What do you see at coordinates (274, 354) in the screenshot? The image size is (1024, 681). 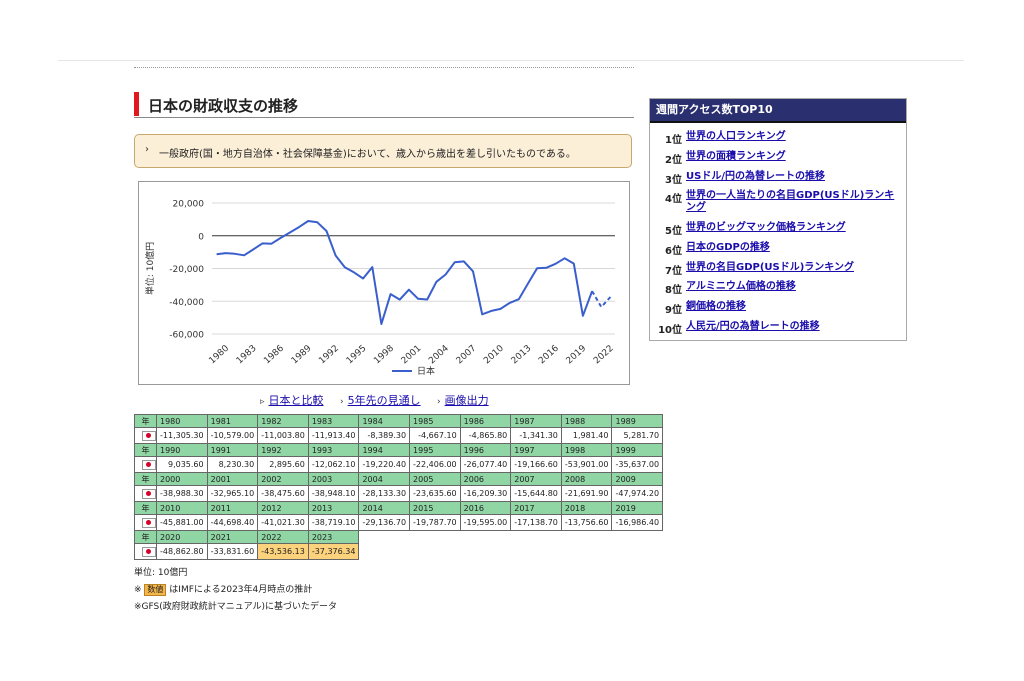 I see `x-tick-label: 1986` at bounding box center [274, 354].